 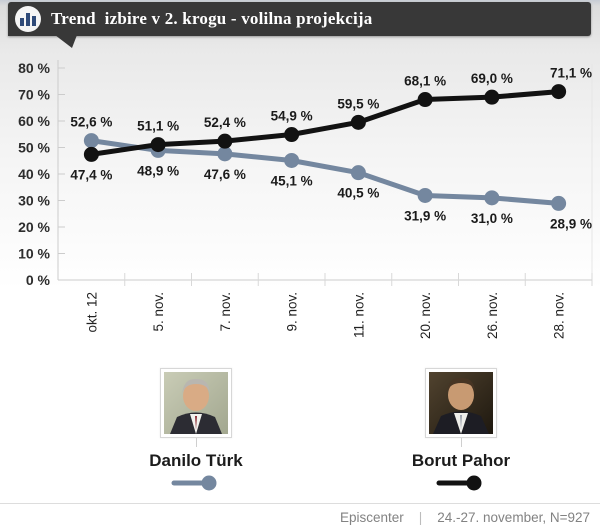 What do you see at coordinates (158, 126) in the screenshot?
I see `svg-text: 51,1 %` at bounding box center [158, 126].